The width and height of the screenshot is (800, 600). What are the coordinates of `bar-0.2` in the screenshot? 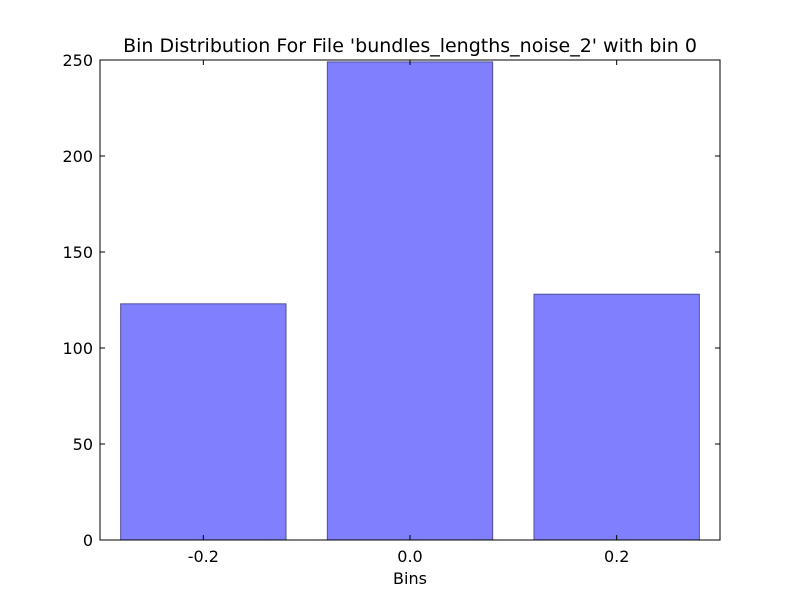 It's located at (616, 417).